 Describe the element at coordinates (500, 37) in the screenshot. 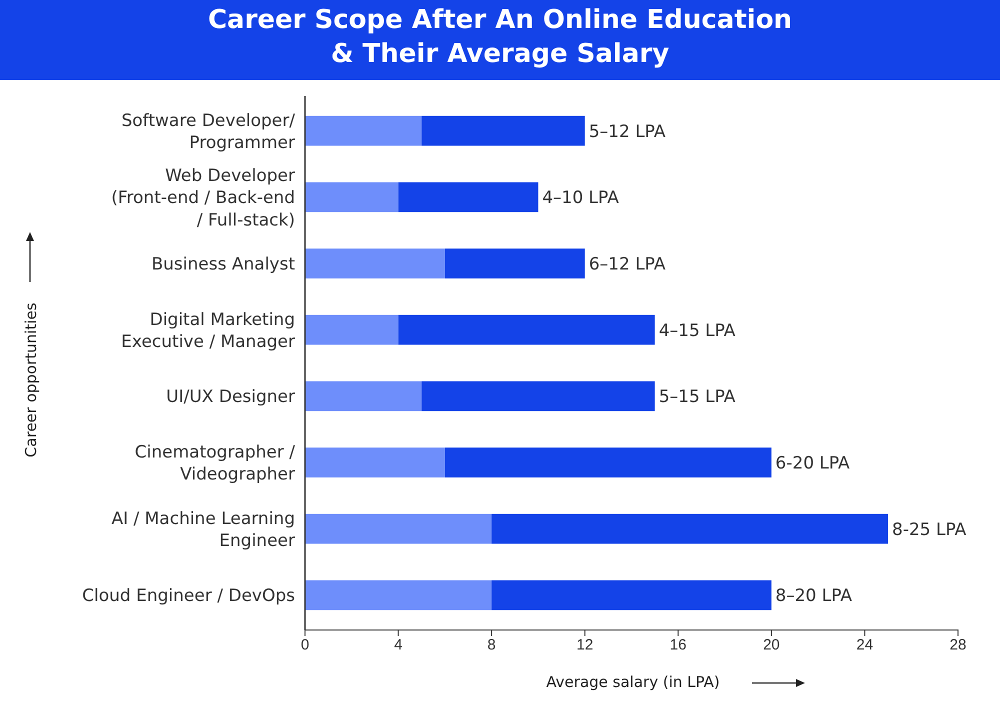

I see `chart-title: Career Scope After An Online Education & Their Average Salary` at that location.